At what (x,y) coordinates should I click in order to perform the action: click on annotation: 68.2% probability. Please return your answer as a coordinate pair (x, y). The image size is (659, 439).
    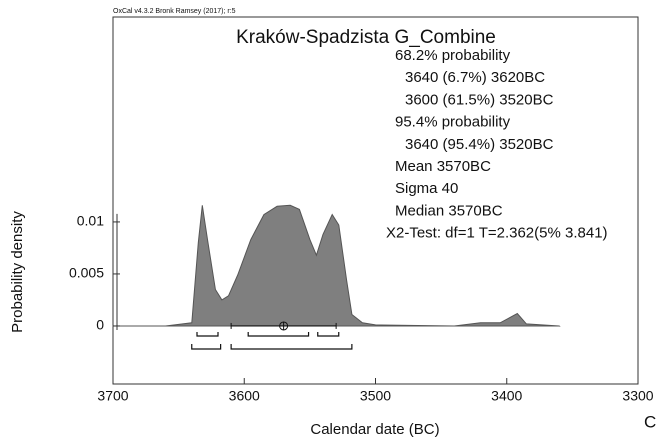
    Looking at the image, I should click on (453, 55).